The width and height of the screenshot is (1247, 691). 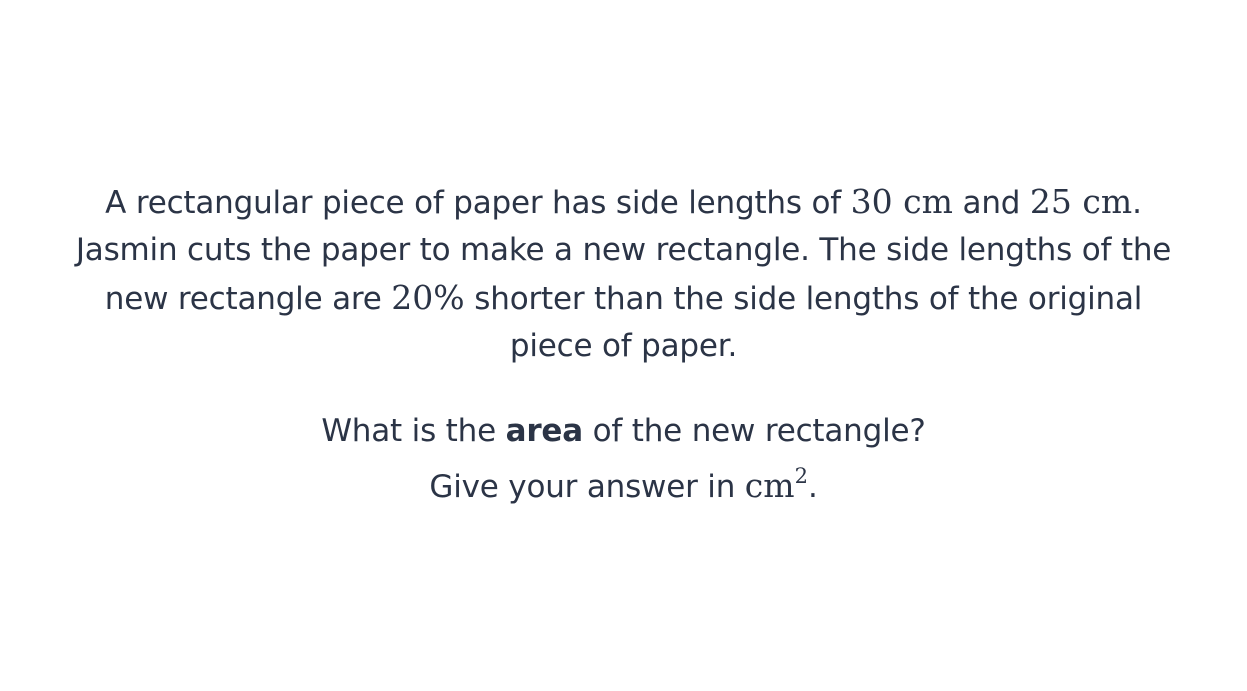 What do you see at coordinates (623, 431) in the screenshot?
I see `prompt-line-1: What is the area of the new rectangle?` at bounding box center [623, 431].